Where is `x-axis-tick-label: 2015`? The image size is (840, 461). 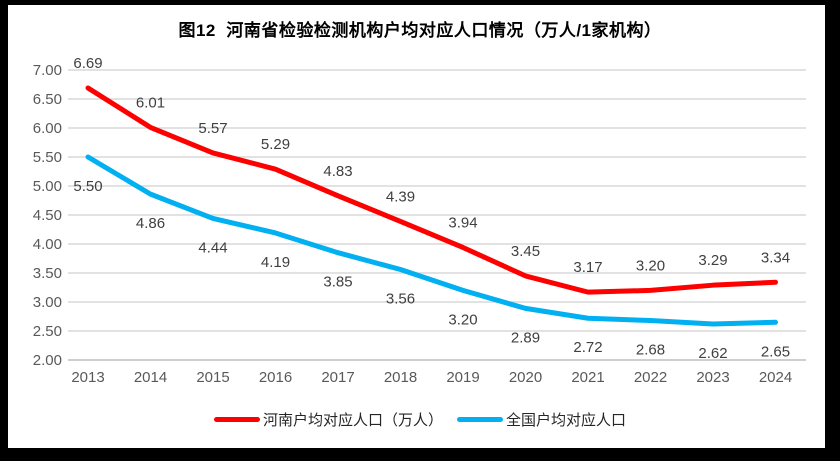 x-axis-tick-label: 2015 is located at coordinates (212, 377).